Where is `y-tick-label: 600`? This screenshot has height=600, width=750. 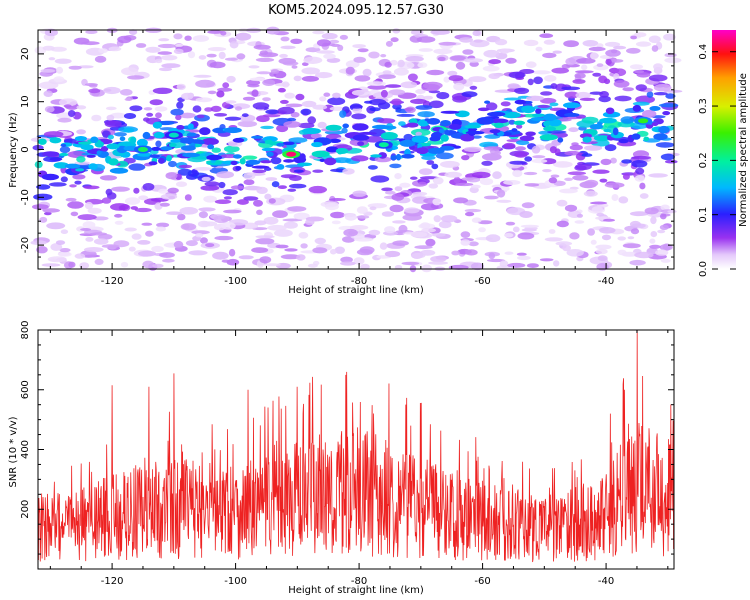
y-tick-label: 600 is located at coordinates (25, 389).